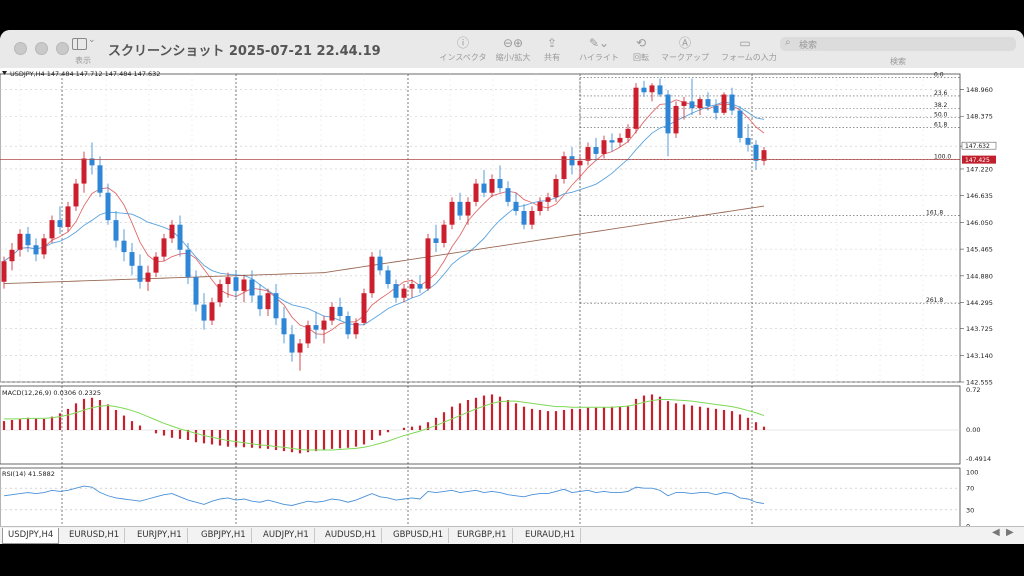 Image resolution: width=1024 pixels, height=576 pixels. What do you see at coordinates (898, 44) in the screenshot?
I see `search-field: ⌕ 検索` at bounding box center [898, 44].